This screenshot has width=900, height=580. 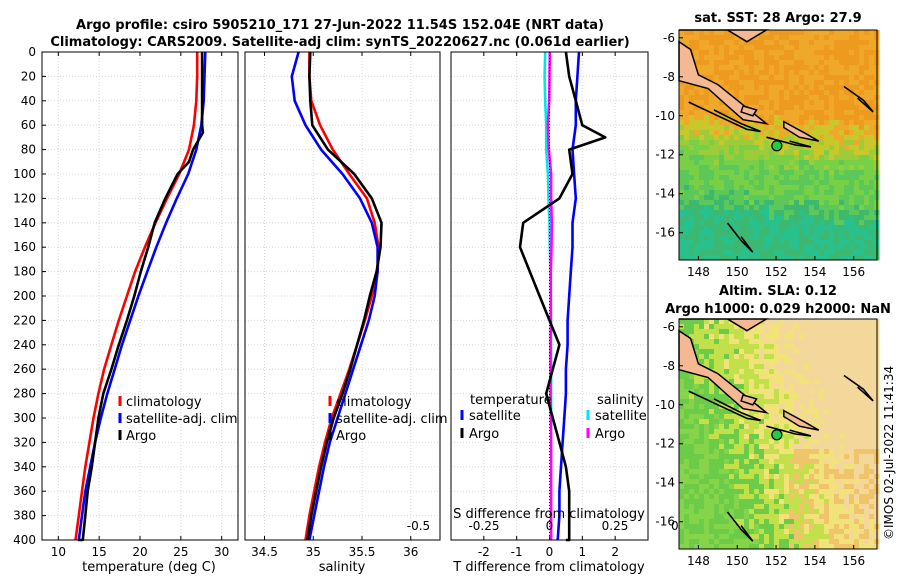 What do you see at coordinates (778, 291) in the screenshot?
I see `sla-map-title1: Altim. SLA: 0.12` at bounding box center [778, 291].